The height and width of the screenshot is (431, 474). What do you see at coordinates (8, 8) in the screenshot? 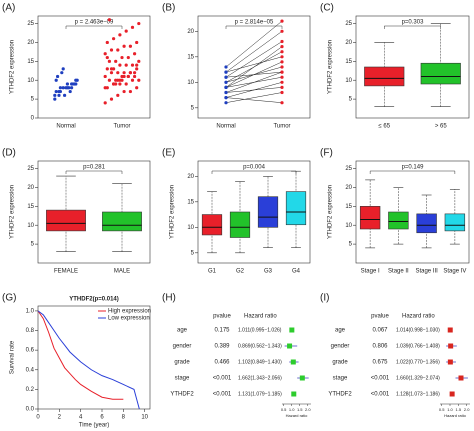
I see `panel-label: (A)` at bounding box center [8, 8].